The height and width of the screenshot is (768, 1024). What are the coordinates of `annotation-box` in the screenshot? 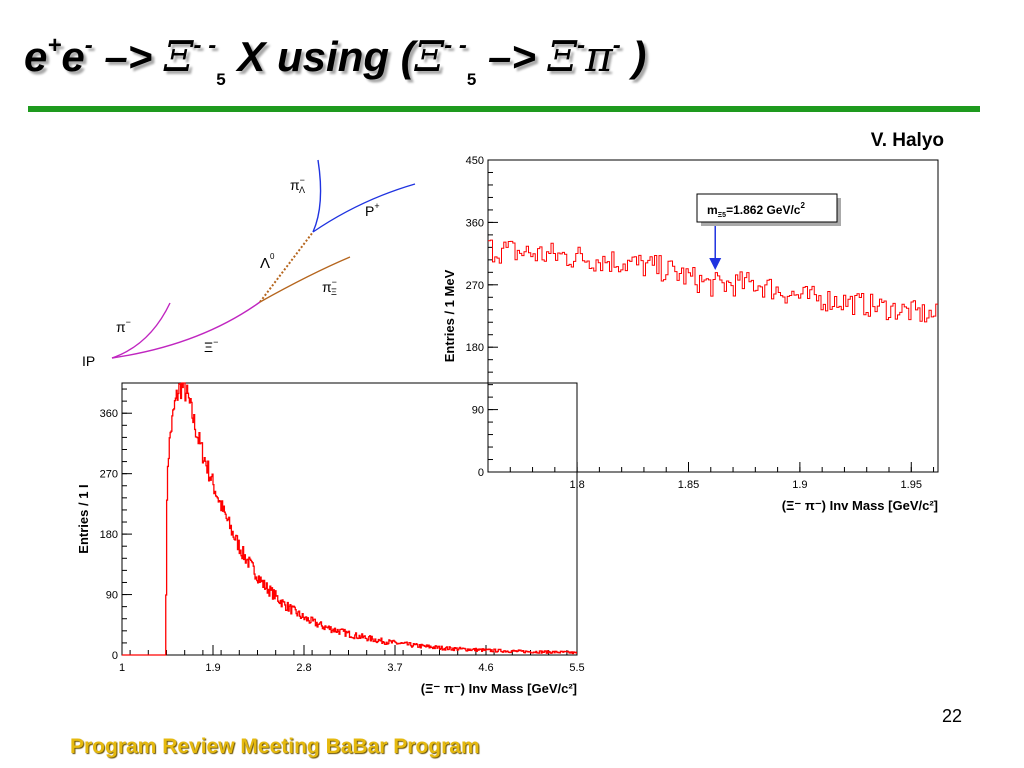 It's located at (767, 208).